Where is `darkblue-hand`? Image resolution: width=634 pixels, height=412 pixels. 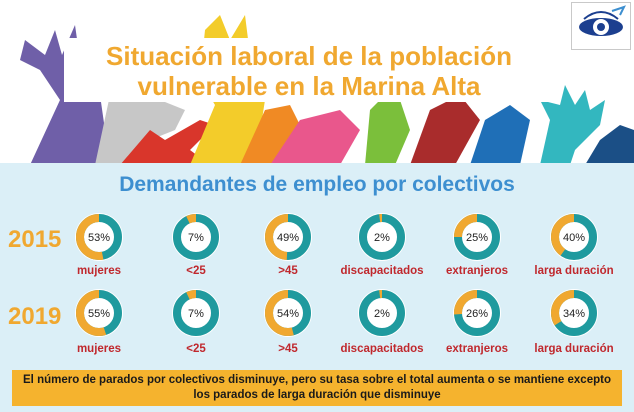 darkblue-hand is located at coordinates (609, 145).